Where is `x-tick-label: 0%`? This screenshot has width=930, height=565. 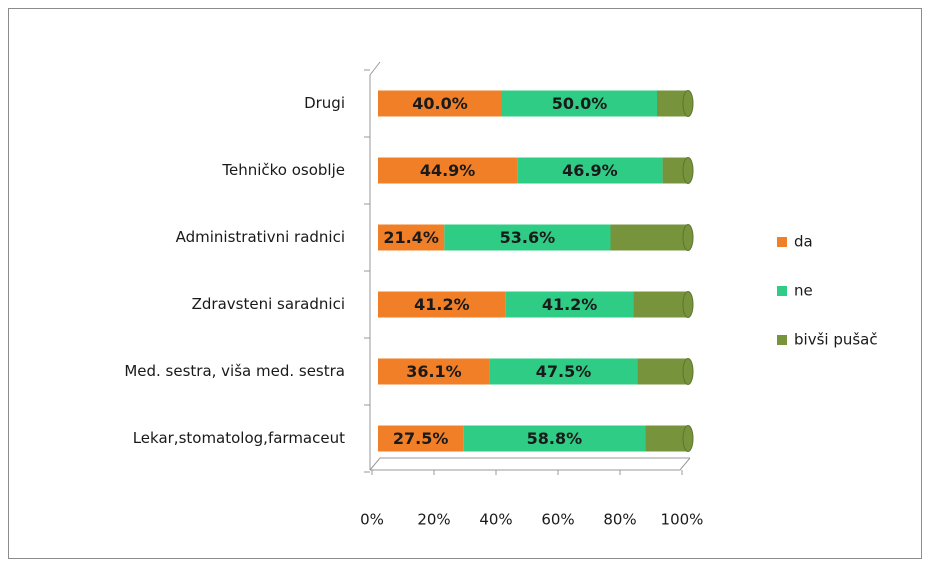 x-tick-label: 0% is located at coordinates (372, 520).